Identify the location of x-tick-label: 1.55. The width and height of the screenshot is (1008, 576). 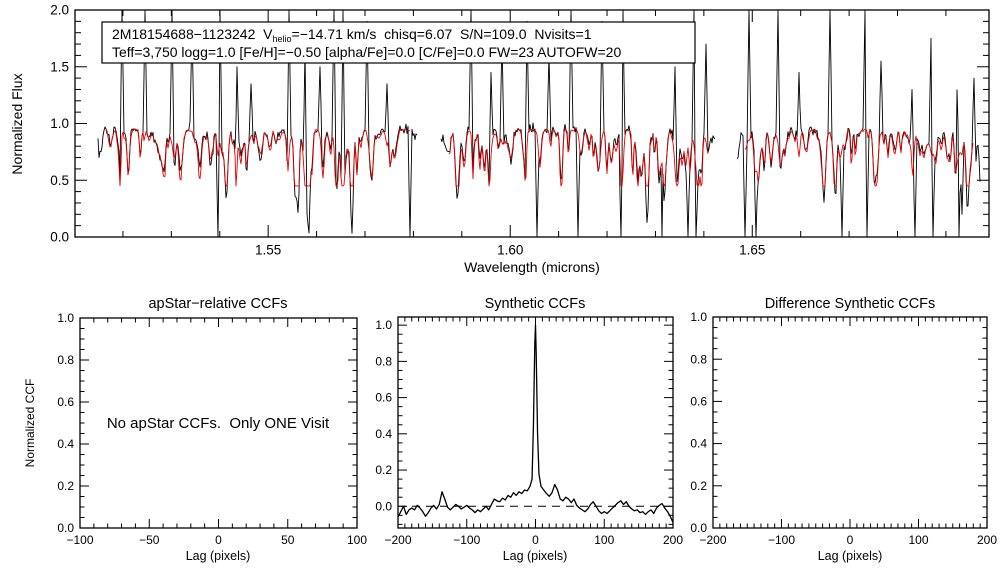
(268, 250).